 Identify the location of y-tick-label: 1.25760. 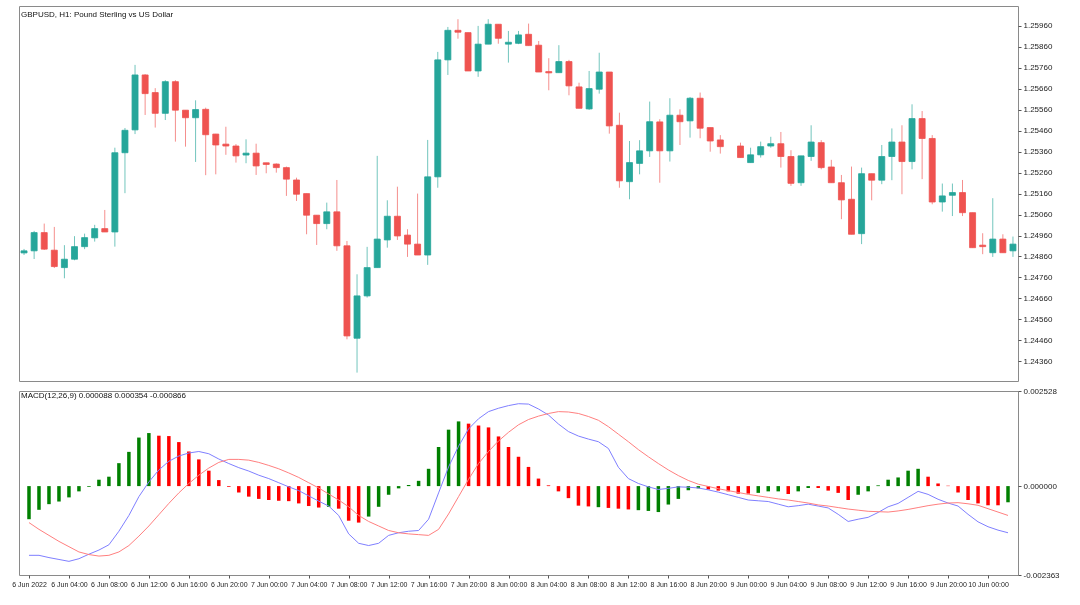
(1038, 68).